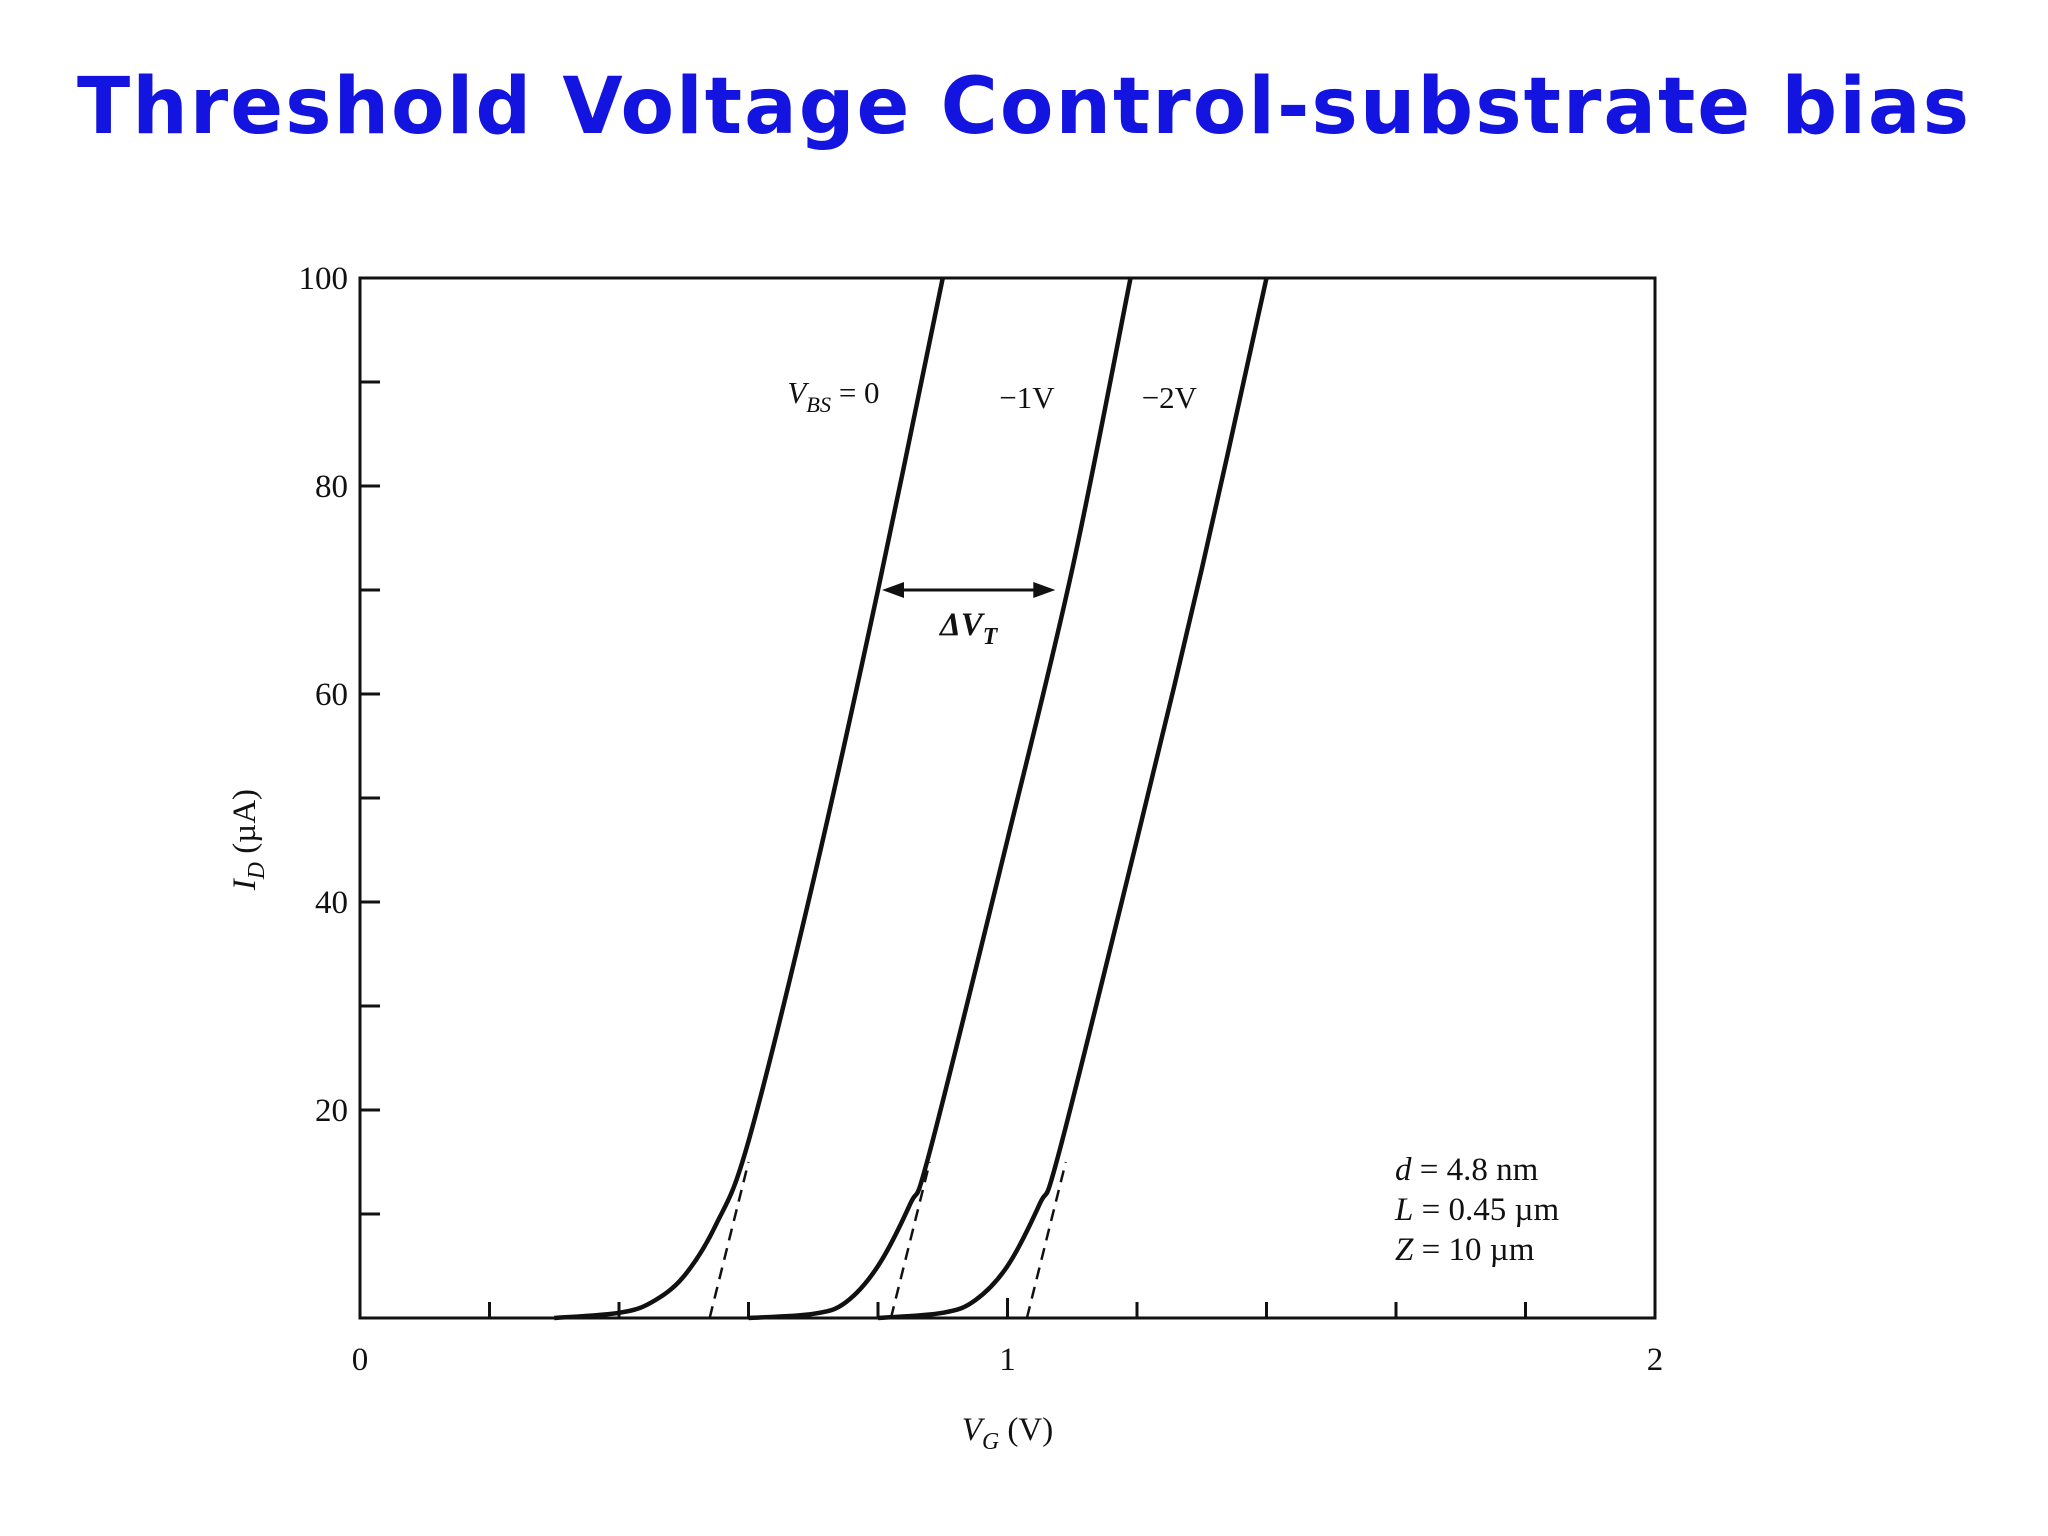 This screenshot has height=1536, width=2048. I want to click on x-tick-label: 1, so click(1007, 1360).